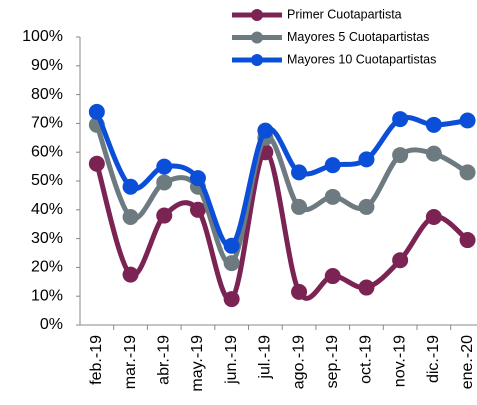 The height and width of the screenshot is (405, 477). I want to click on y-tick-label: 50%, so click(47, 180).